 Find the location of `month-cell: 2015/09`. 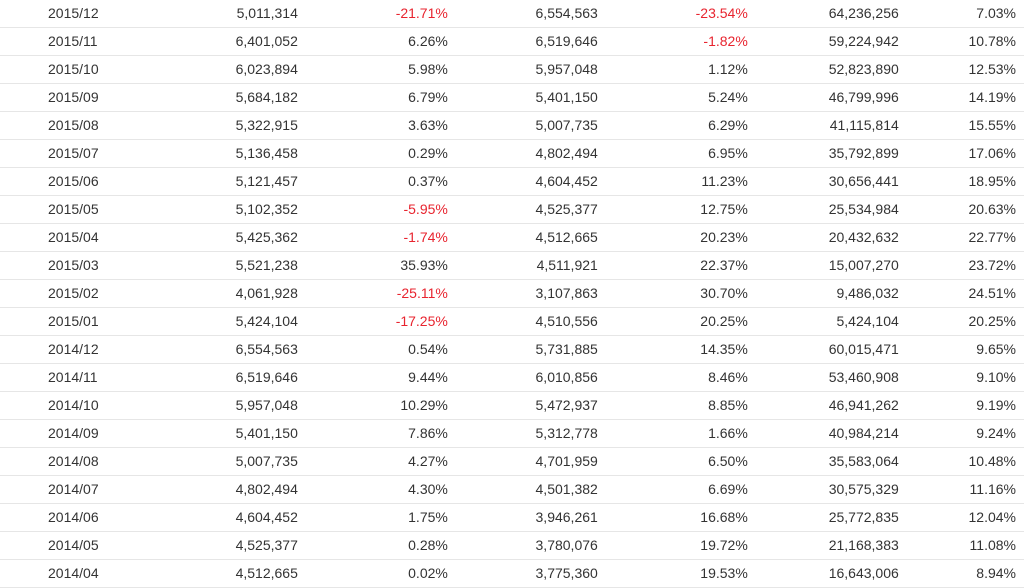

month-cell: 2015/09 is located at coordinates (82, 97).